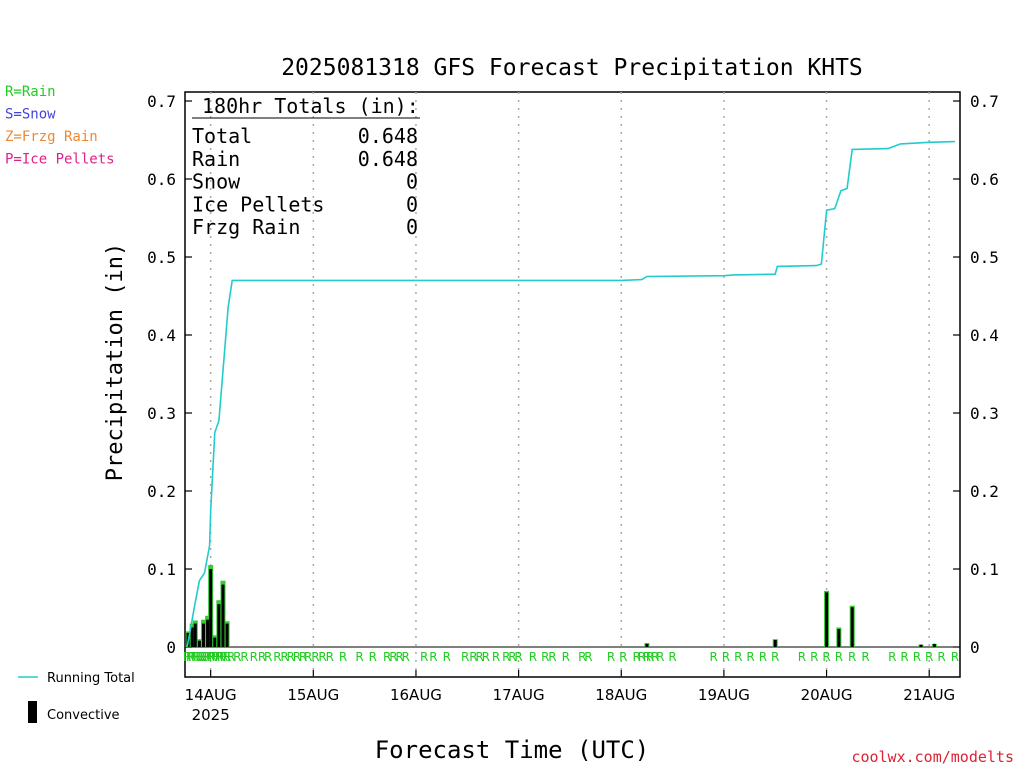 This screenshot has width=1024, height=768. Describe the element at coordinates (975, 647) in the screenshot. I see `y-tick-label-right: 0` at that location.